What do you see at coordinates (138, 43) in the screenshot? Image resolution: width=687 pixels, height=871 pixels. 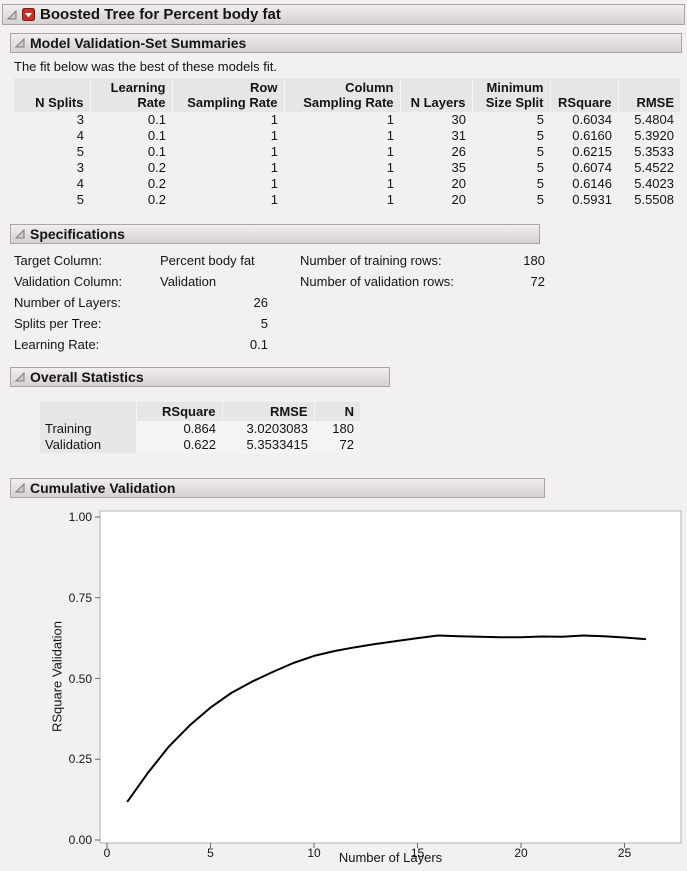 I see `section-title: Model Validation-Set Summaries` at bounding box center [138, 43].